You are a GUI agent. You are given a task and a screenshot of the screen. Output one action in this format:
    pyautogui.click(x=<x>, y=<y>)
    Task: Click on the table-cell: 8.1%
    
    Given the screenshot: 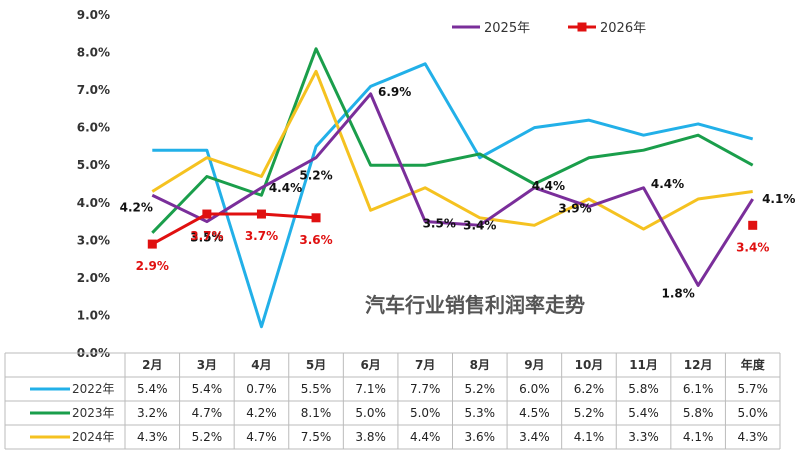 What is the action you would take?
    pyautogui.click(x=316, y=413)
    